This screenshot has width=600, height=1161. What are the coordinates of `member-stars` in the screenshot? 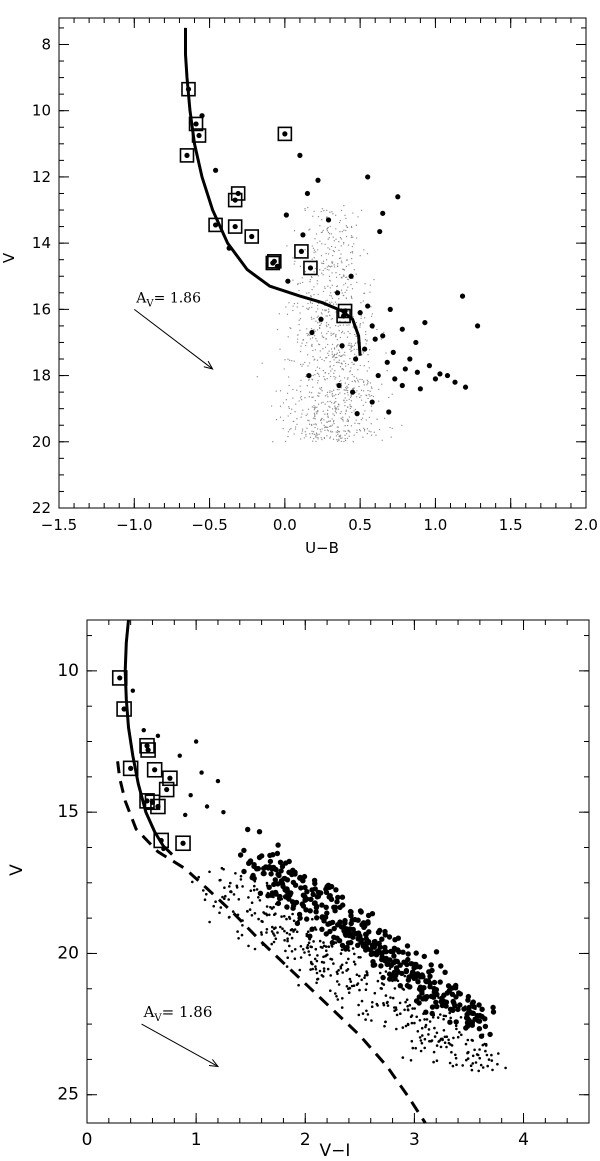 It's located at (266, 202).